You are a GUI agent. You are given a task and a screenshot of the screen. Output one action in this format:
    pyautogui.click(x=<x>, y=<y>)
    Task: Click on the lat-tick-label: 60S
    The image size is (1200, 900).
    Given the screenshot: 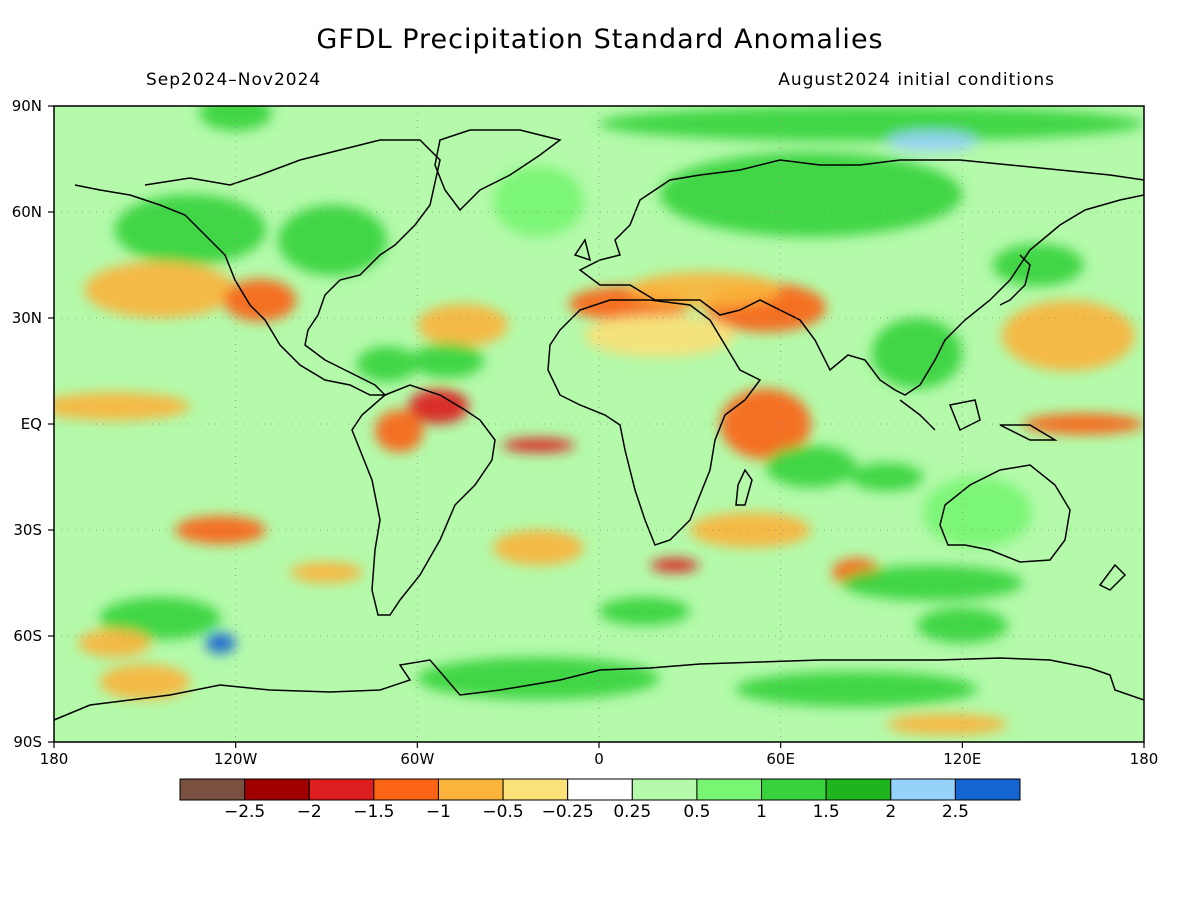 What is the action you would take?
    pyautogui.click(x=27, y=636)
    